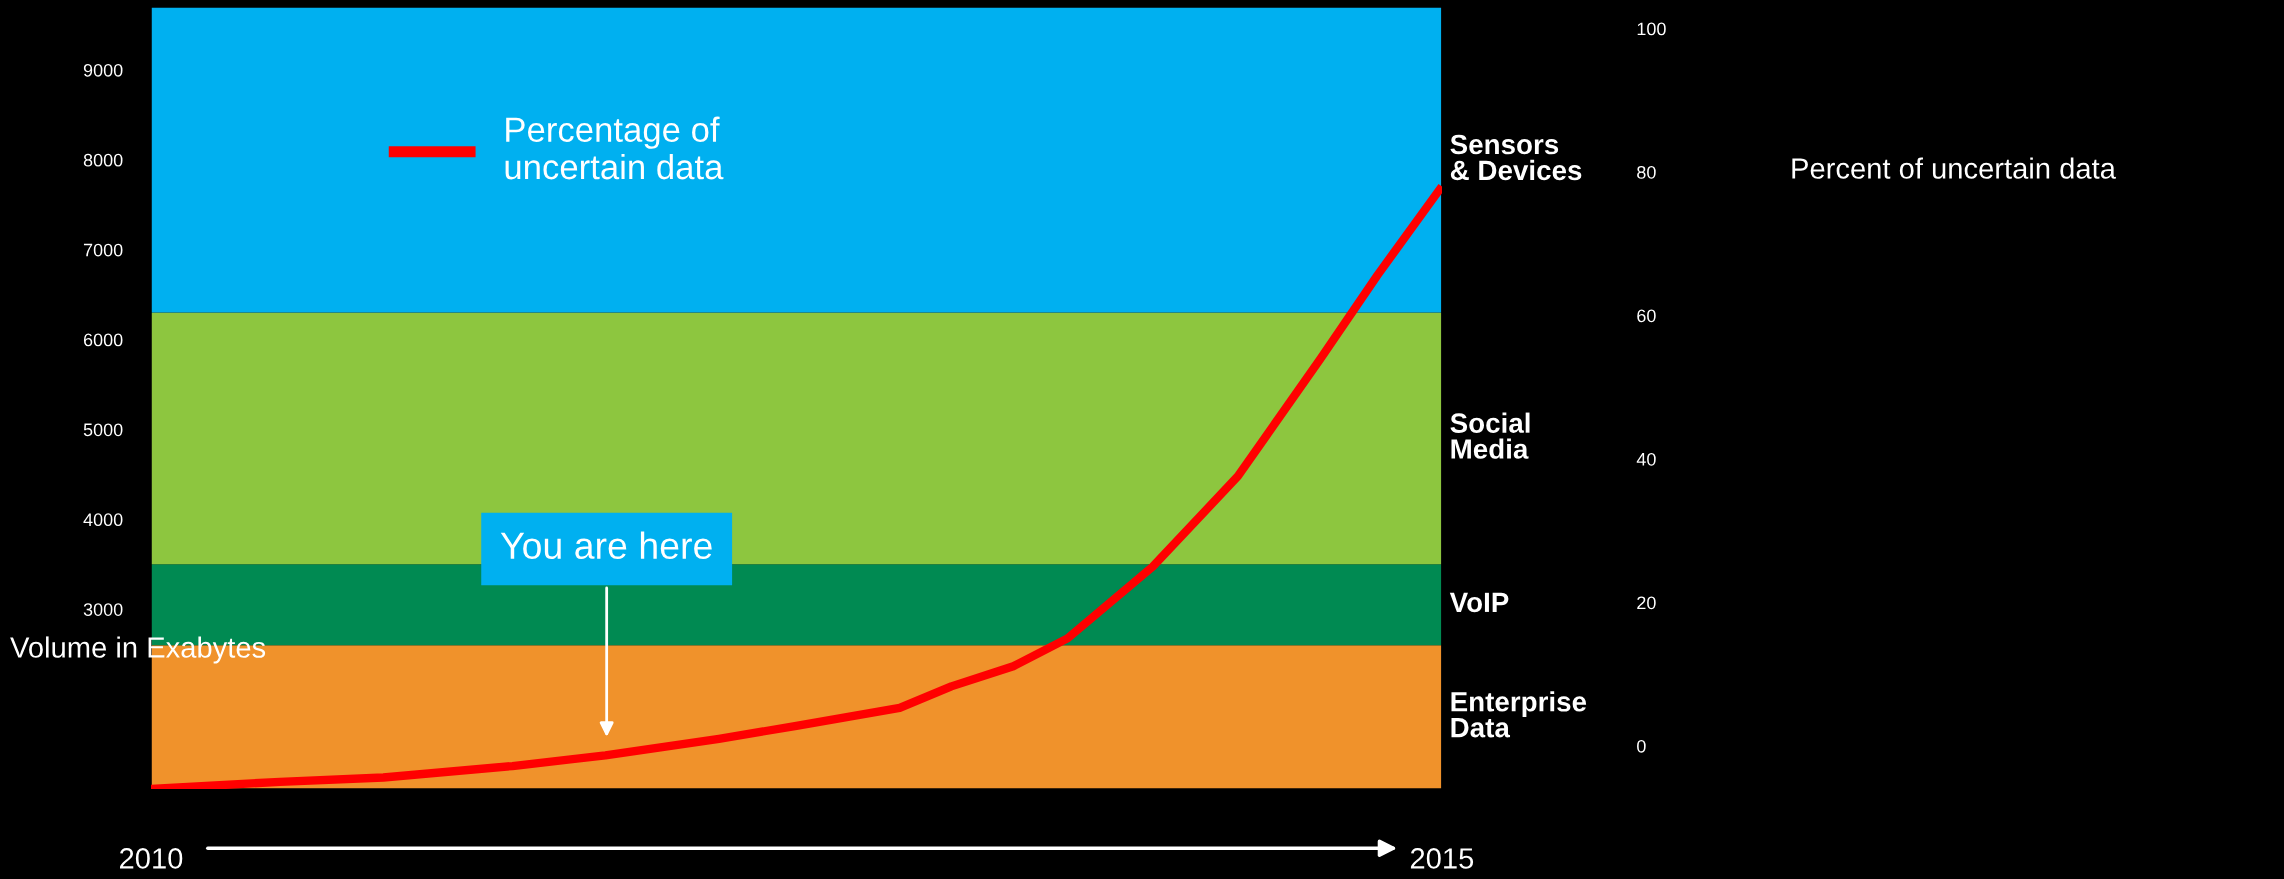  I want to click on x-tick-label: 2010, so click(151, 858).